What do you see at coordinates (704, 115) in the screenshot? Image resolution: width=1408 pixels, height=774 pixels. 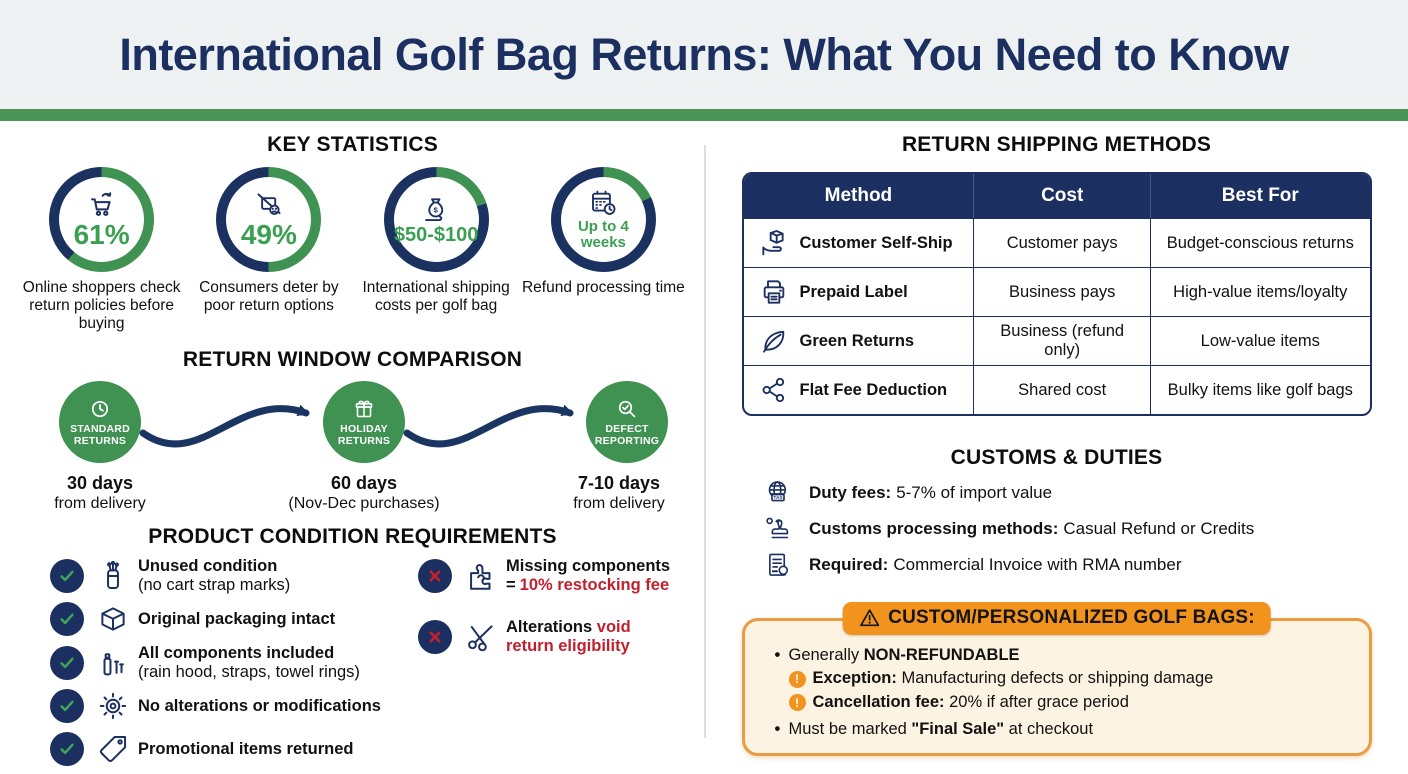 I see `header-divider-bar` at bounding box center [704, 115].